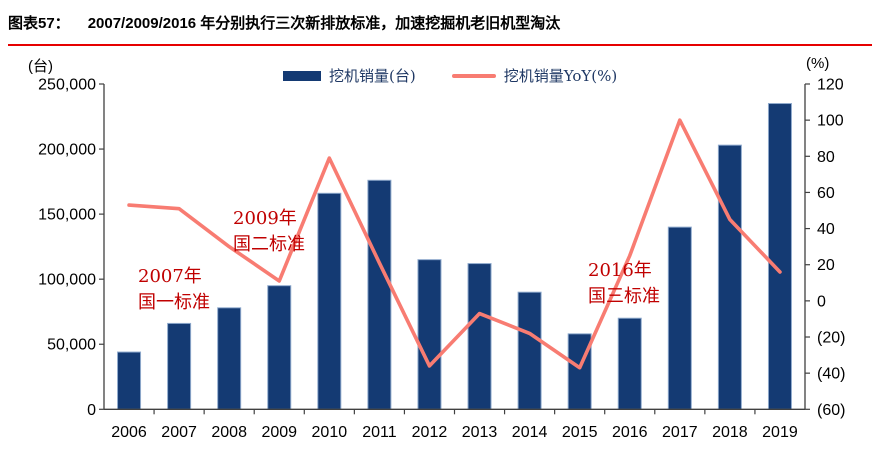 This screenshot has width=881, height=458. What do you see at coordinates (679, 318) in the screenshot?
I see `bar-2017` at bounding box center [679, 318].